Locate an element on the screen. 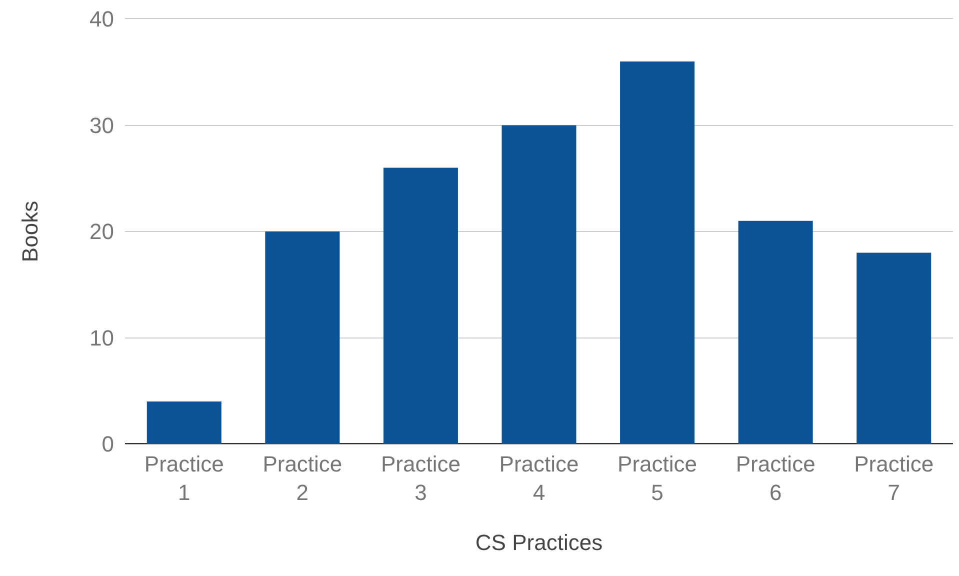  y-tick-label: 0 is located at coordinates (108, 444).